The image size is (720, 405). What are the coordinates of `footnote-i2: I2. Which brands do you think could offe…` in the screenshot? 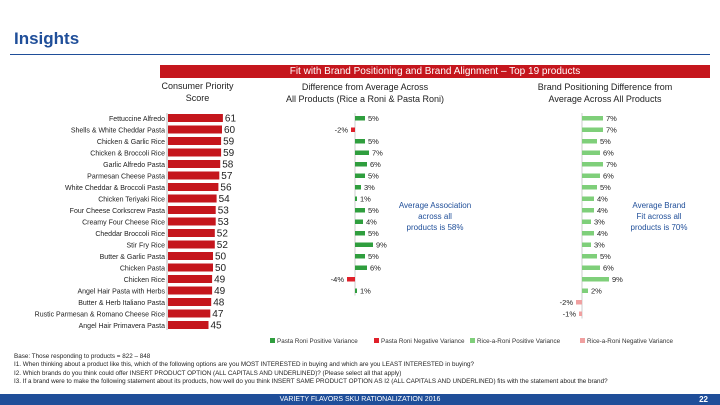 It's located at (208, 373).